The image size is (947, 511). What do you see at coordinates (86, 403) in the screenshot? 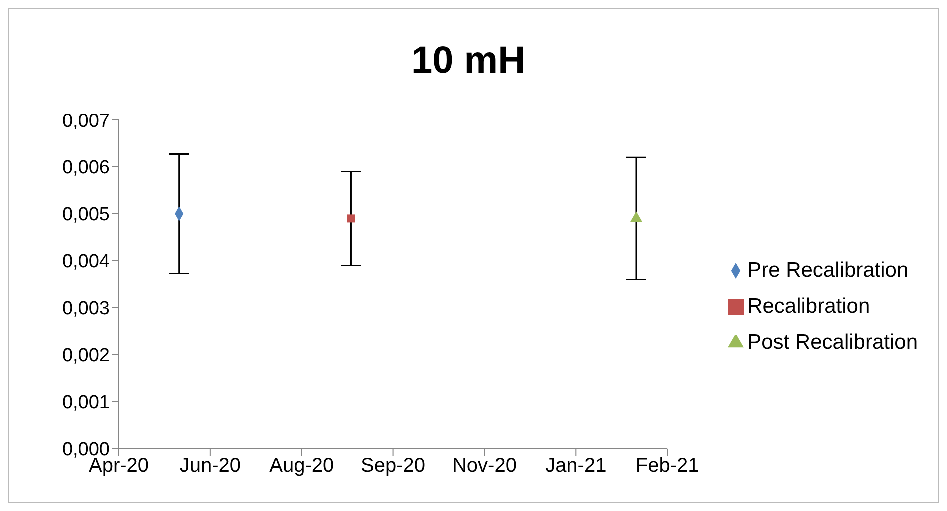
I see `y-tick-label: 0,001` at bounding box center [86, 403].